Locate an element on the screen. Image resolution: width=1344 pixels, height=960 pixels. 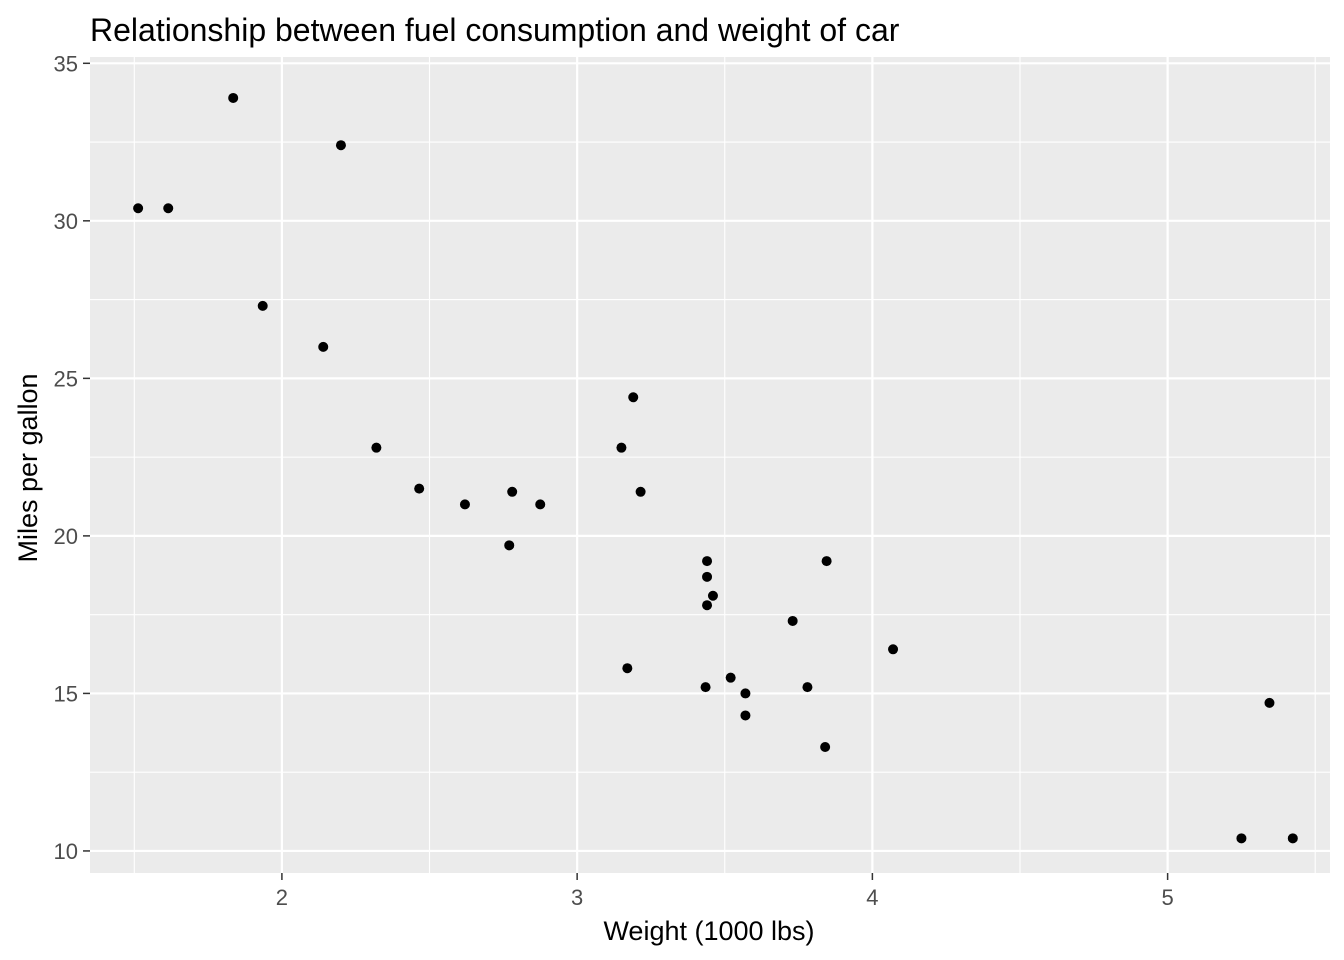
y-tick-label: 30 is located at coordinates (66, 221).